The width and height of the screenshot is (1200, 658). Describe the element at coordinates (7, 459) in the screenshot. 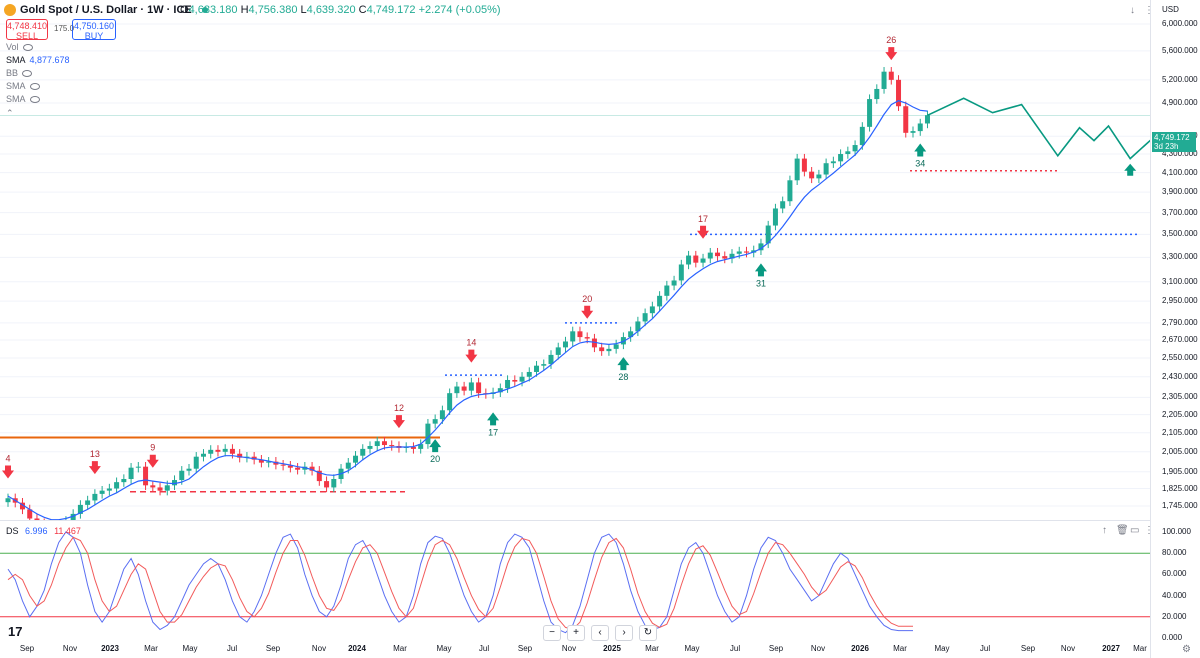

I see `sell-signal-label: 4` at that location.